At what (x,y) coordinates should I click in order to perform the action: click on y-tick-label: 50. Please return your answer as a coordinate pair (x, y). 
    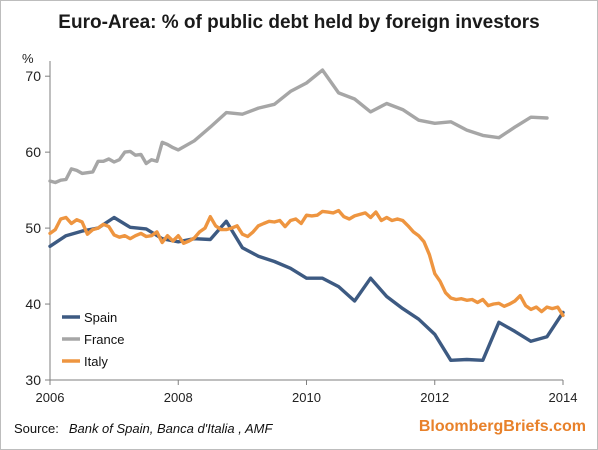
    Looking at the image, I should click on (33, 228).